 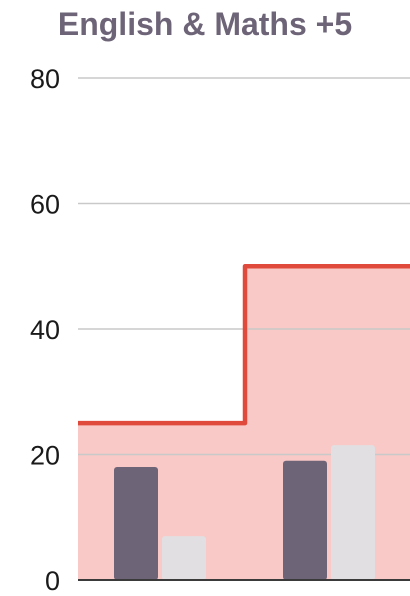 What do you see at coordinates (45, 330) in the screenshot?
I see `y-tick-label: 40` at bounding box center [45, 330].